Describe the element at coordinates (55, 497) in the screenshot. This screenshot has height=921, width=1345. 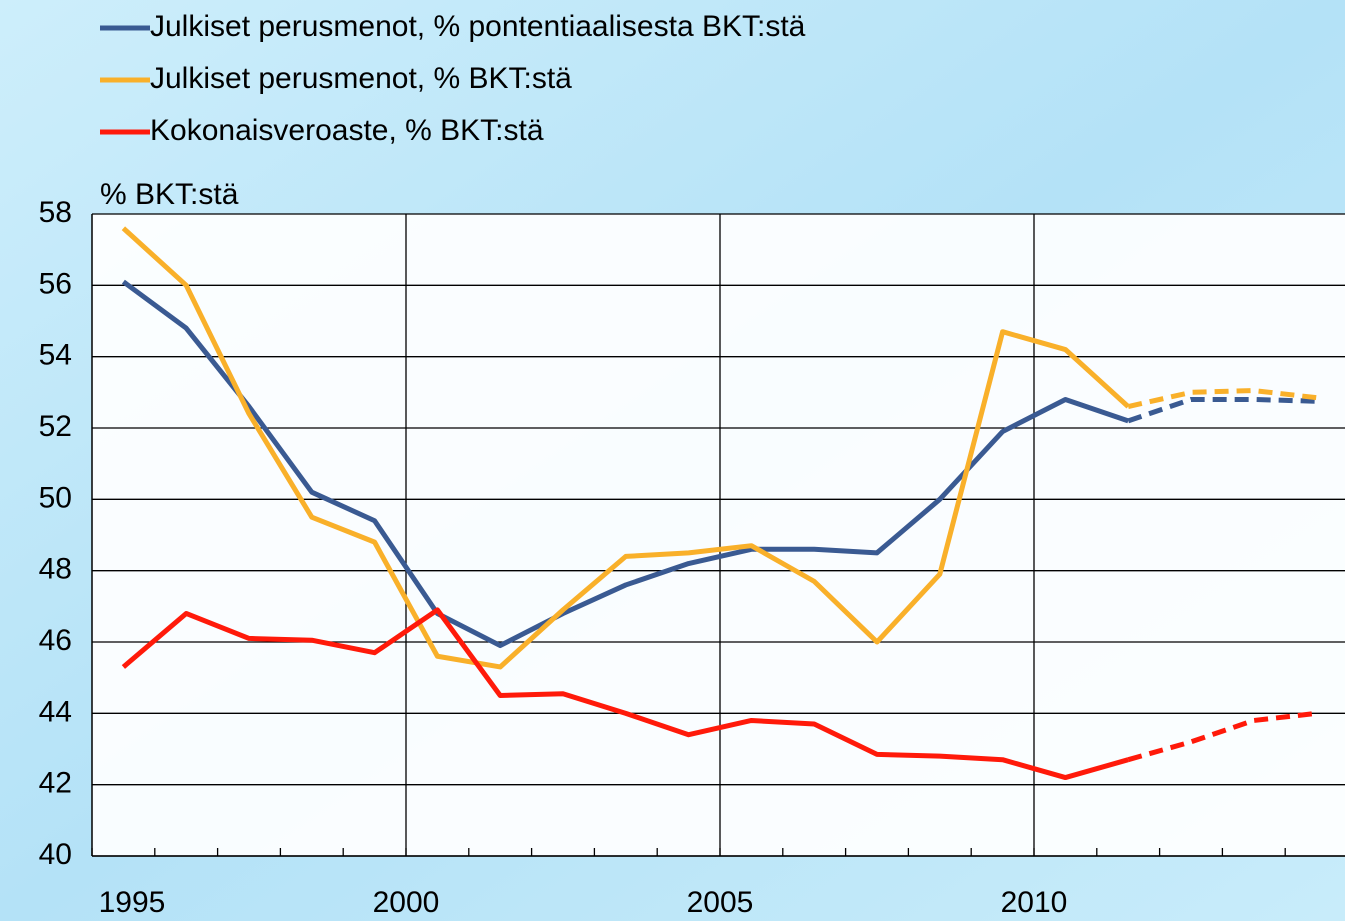
I see `y-tick-label: 50` at that location.